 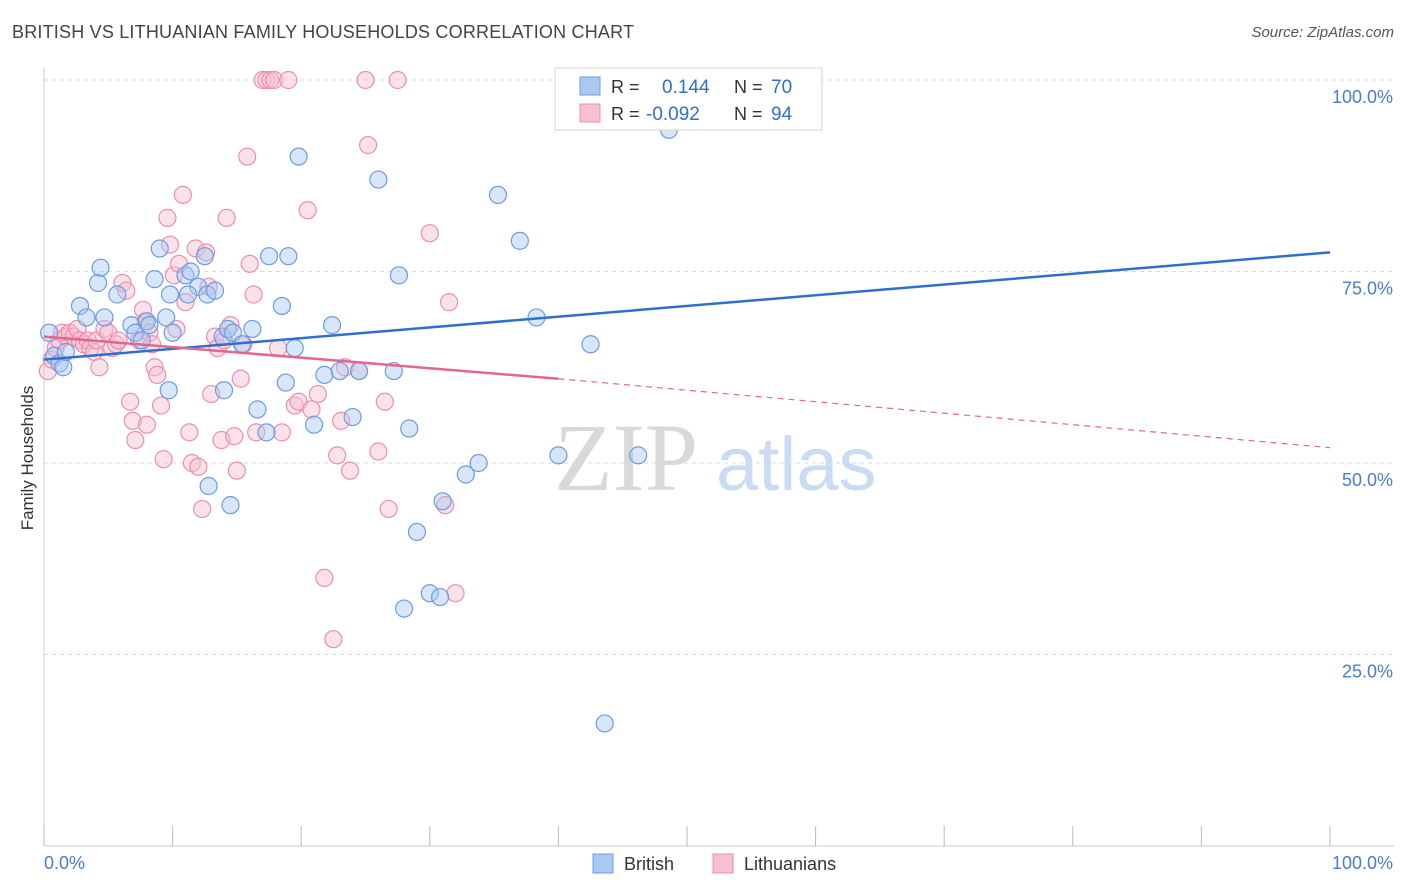 I want to click on stats-legend: R = 0.144 N = 70 R = -0.092 N = 94, so click(x=688, y=99).